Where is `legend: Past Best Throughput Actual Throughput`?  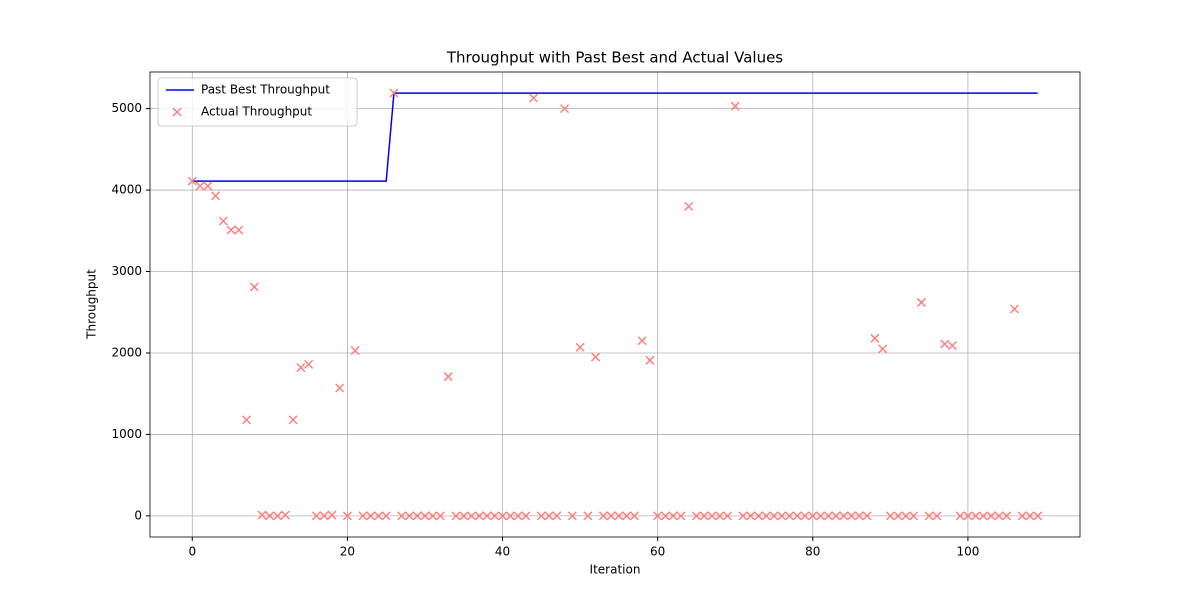
legend: Past Best Throughput Actual Throughput is located at coordinates (257, 102).